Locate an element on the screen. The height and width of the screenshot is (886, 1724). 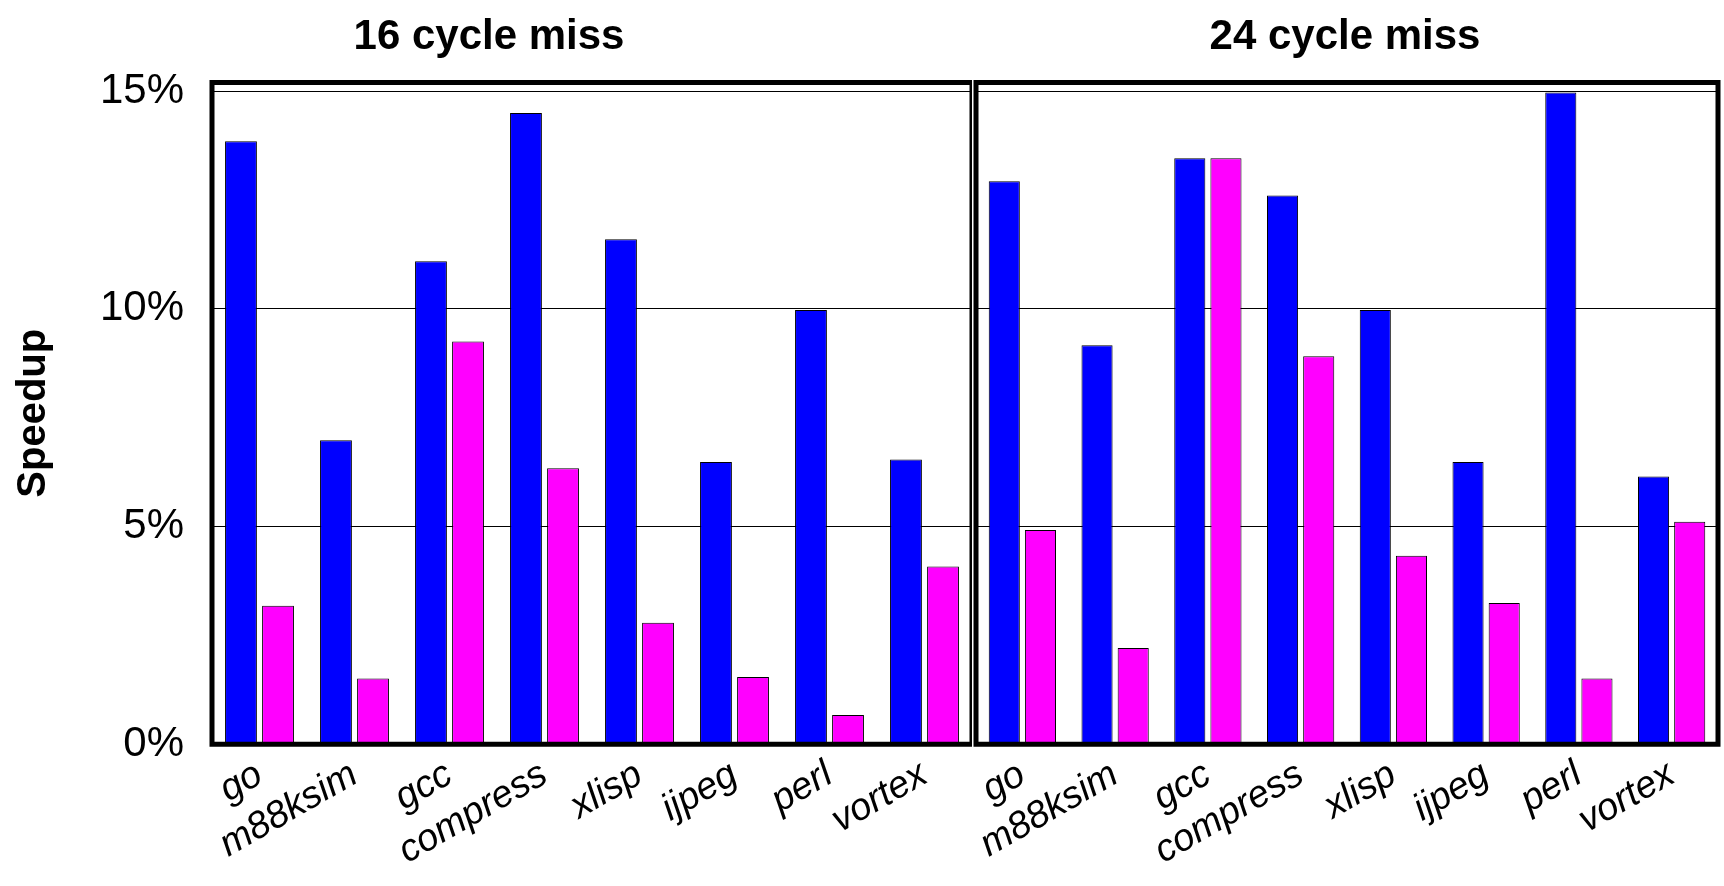
y-tick-label: 0% is located at coordinates (153, 741).